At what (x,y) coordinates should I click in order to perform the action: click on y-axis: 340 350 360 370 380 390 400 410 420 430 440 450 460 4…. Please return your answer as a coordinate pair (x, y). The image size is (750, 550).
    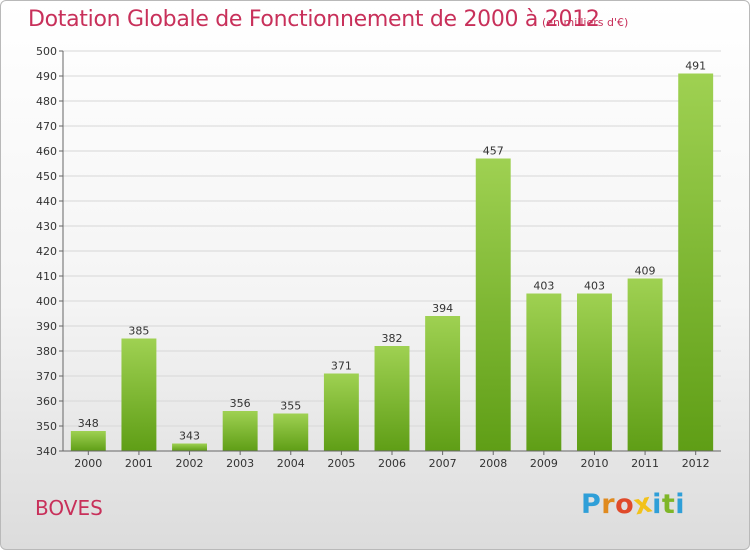
    Looking at the image, I should click on (50, 251).